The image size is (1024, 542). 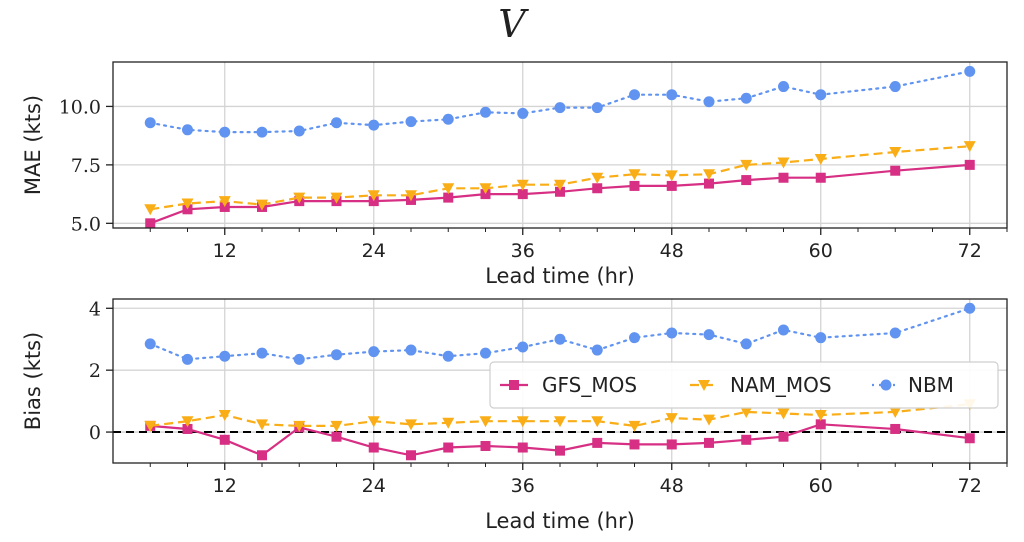 I want to click on x-tick-label: 60, so click(x=821, y=251).